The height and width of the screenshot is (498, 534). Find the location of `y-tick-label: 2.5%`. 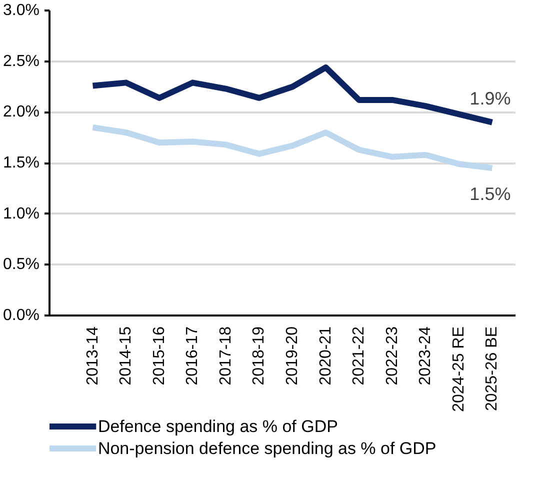

y-tick-label: 2.5% is located at coordinates (21, 61).